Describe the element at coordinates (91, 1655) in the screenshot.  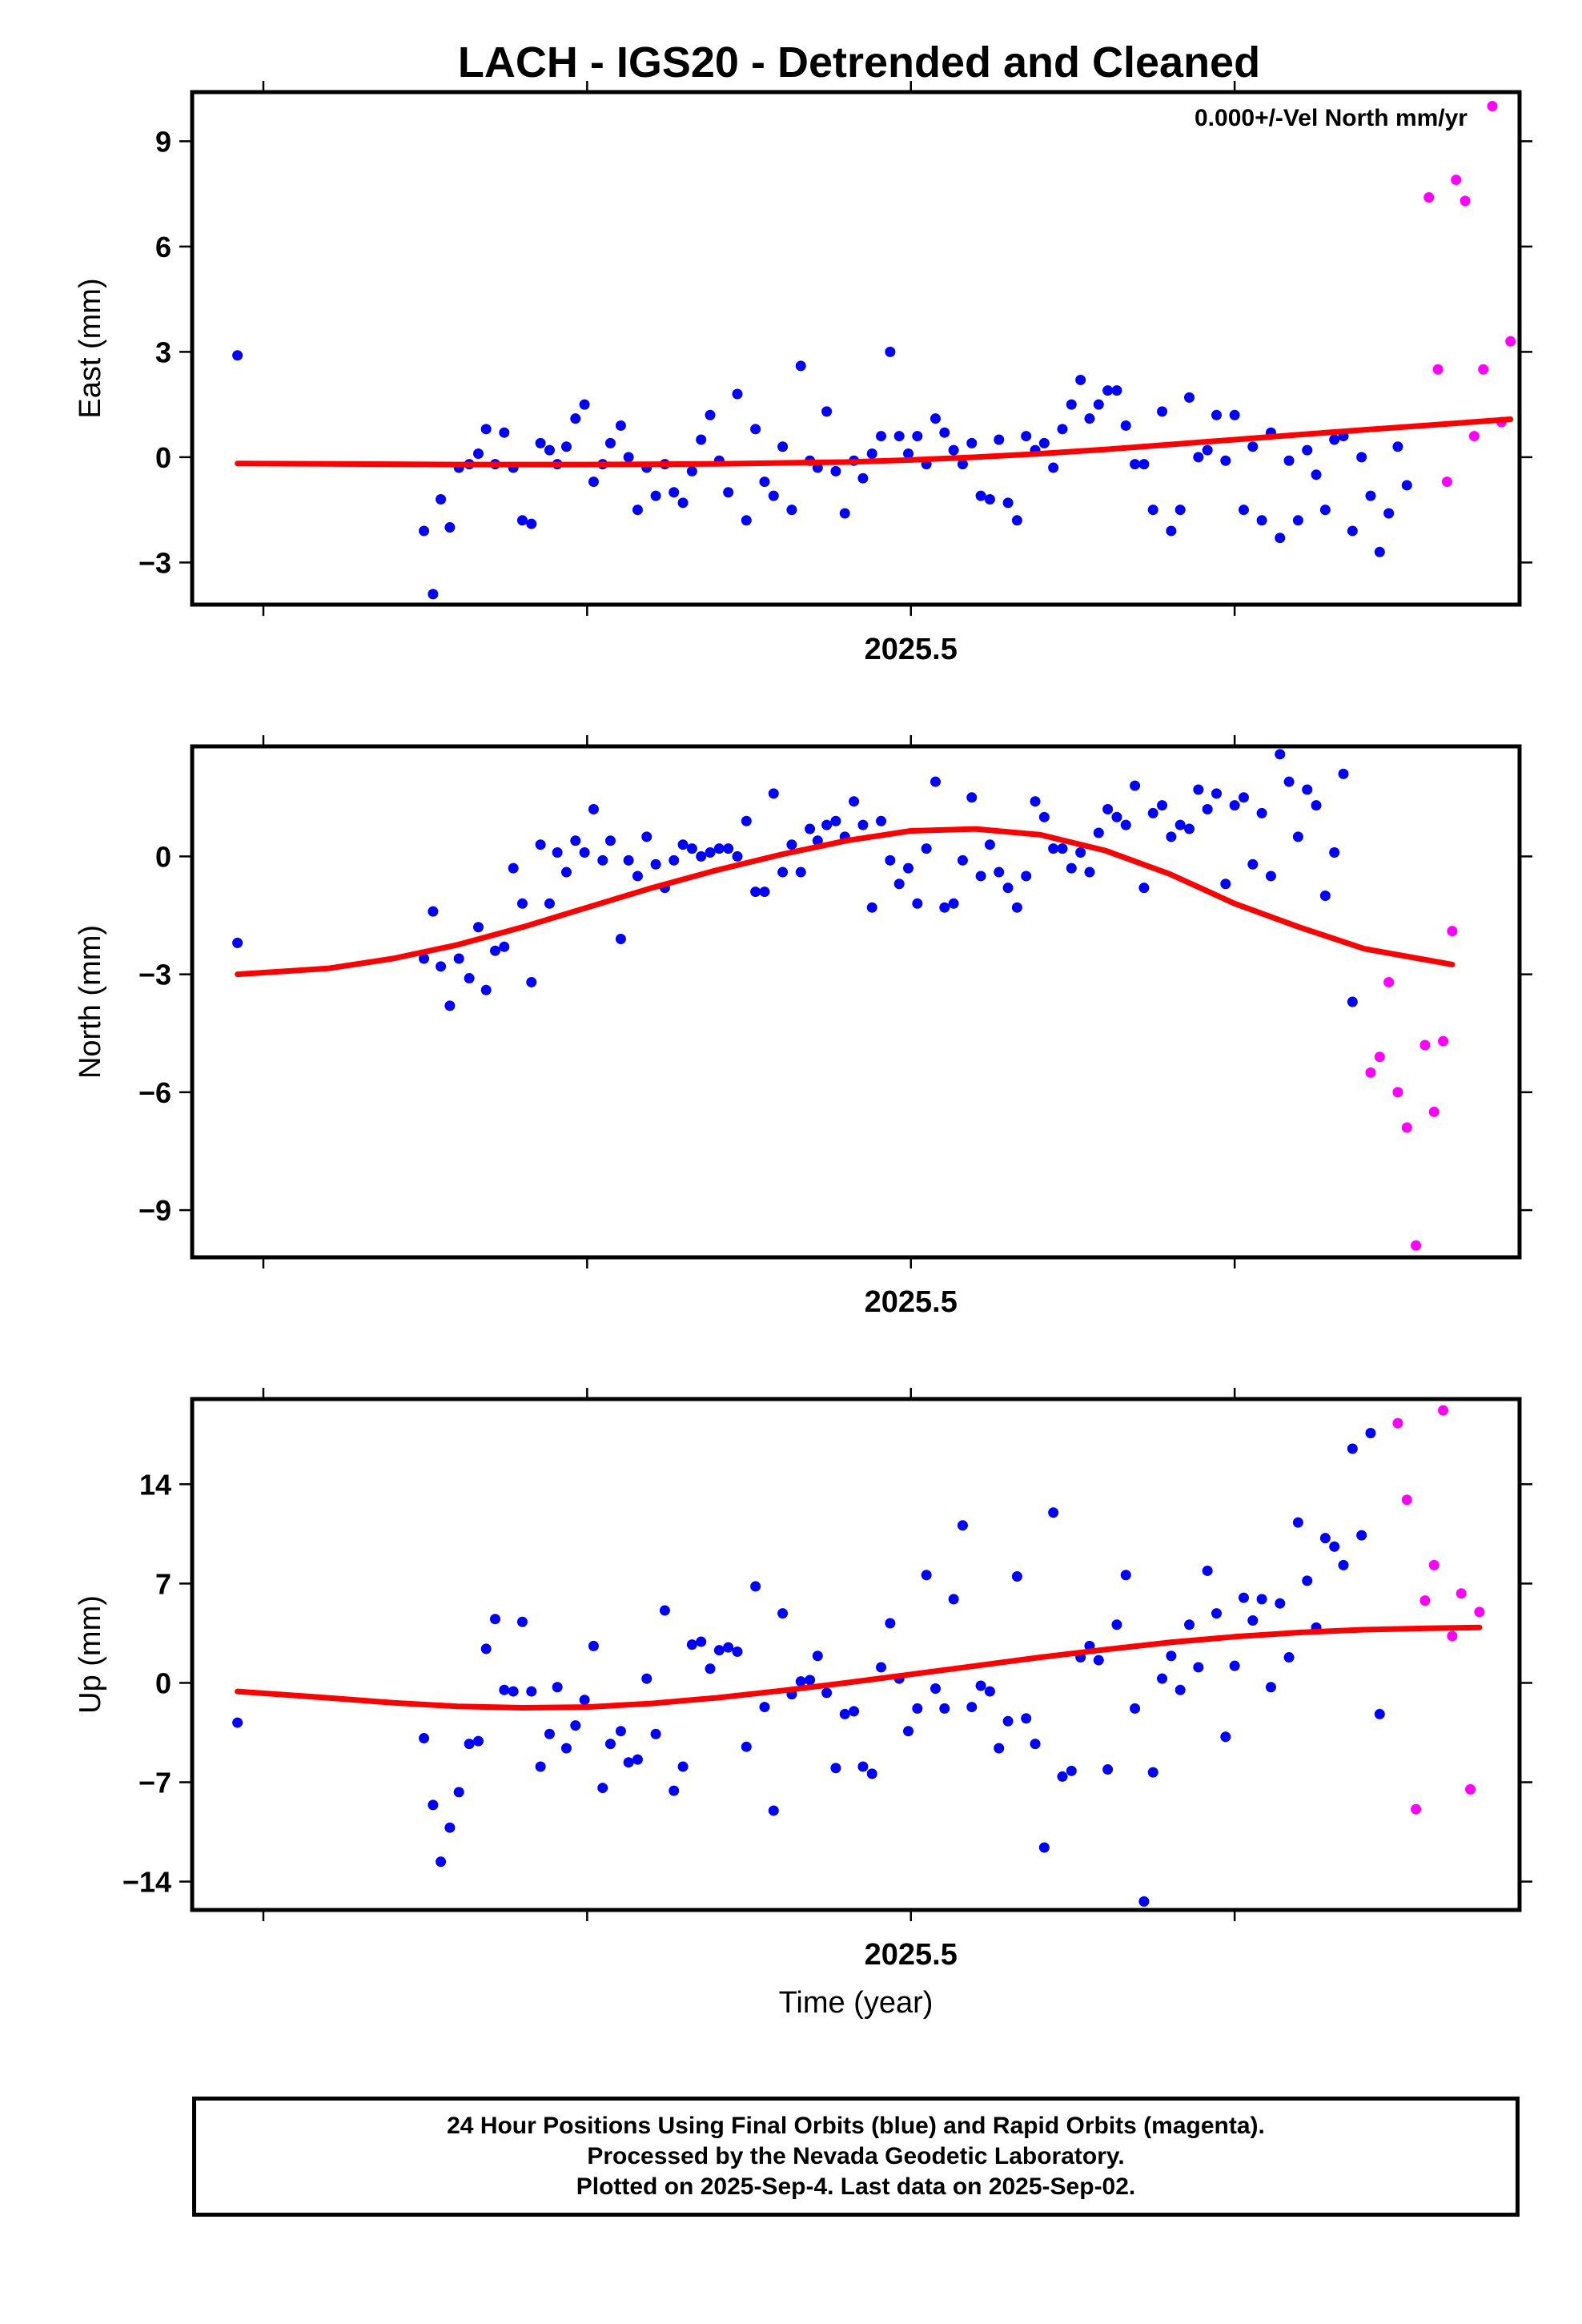
I see `y-axis-label: Up (mm)` at that location.